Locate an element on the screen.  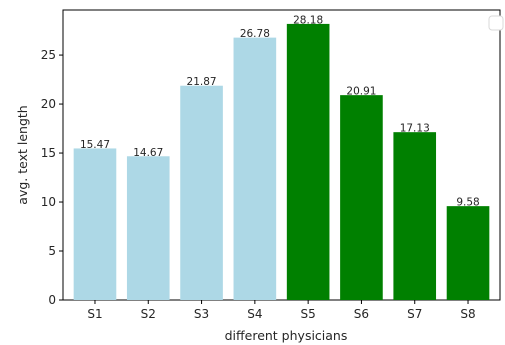
bar-S4 is located at coordinates (255, 168).